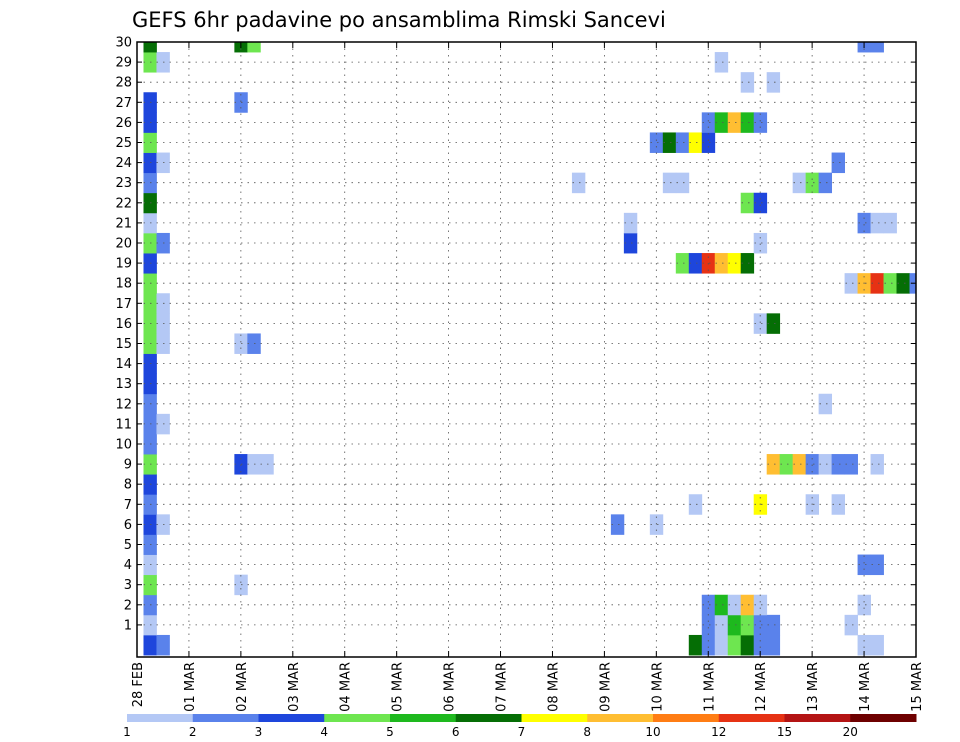 This screenshot has height=742, width=960. I want to click on y-tick-label: 8, so click(128, 485).